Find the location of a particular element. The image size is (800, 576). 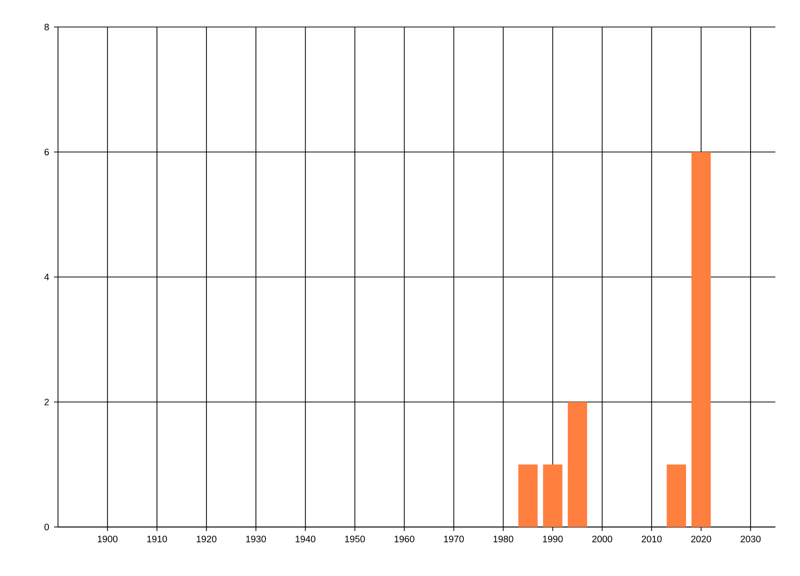

x-tick-label: 1950 is located at coordinates (355, 539).